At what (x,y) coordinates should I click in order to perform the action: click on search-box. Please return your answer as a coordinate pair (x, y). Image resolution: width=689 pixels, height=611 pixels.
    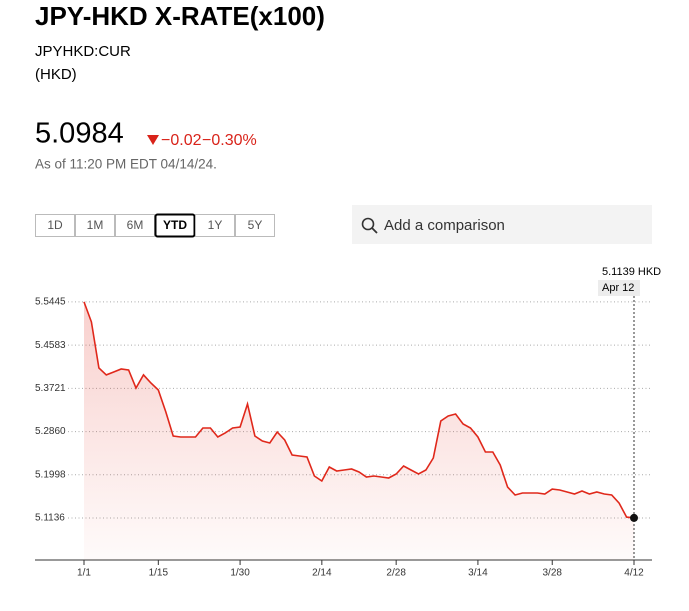
    Looking at the image, I should click on (502, 224).